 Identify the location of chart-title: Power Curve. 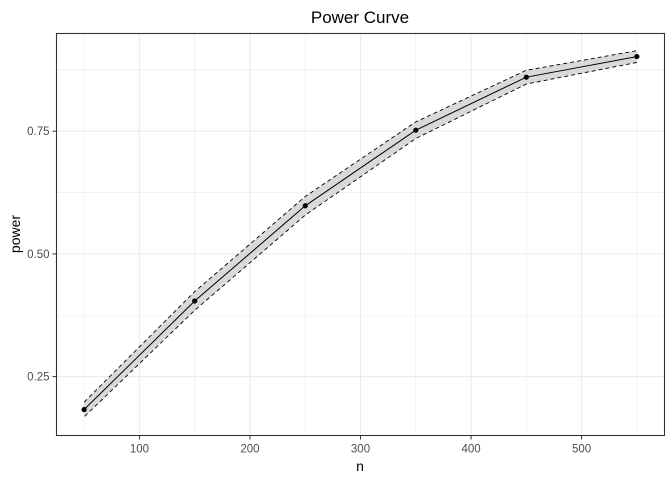
(360, 17).